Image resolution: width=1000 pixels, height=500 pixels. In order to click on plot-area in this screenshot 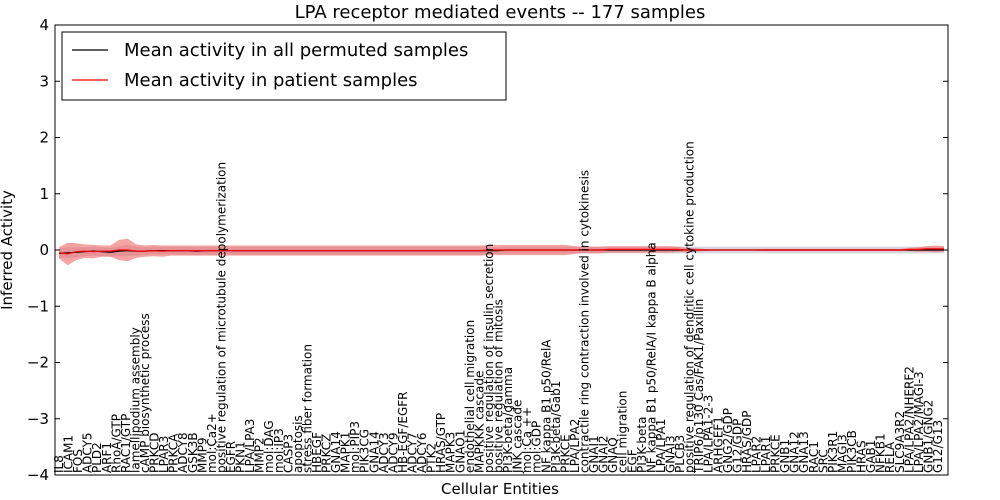, I will do `click(501, 252)`.